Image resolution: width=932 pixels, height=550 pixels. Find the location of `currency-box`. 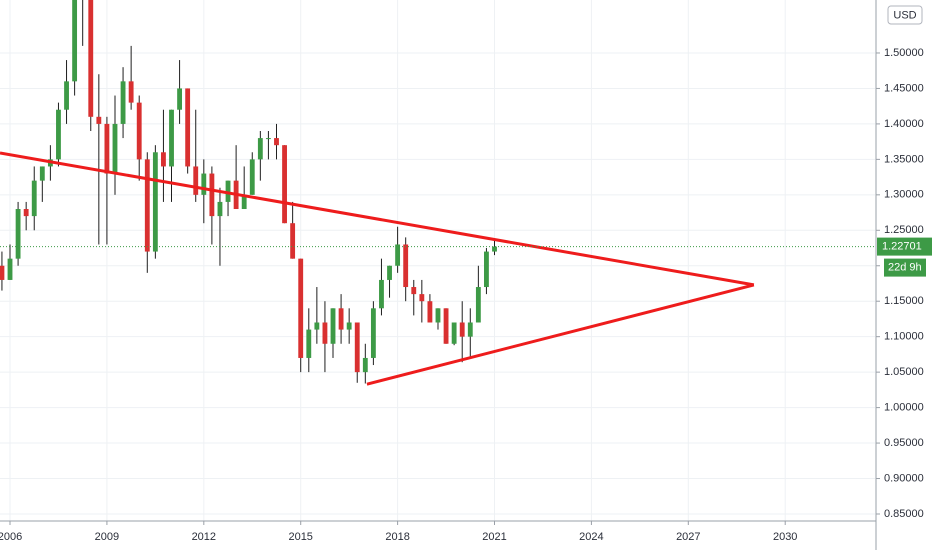

currency-box is located at coordinates (905, 15).